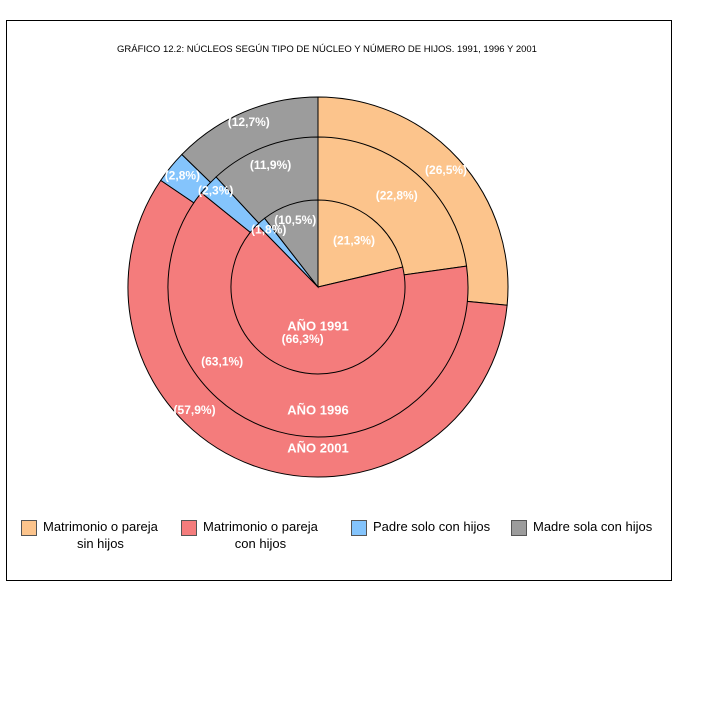  What do you see at coordinates (317, 447) in the screenshot?
I see `ring-year-label: AÑO 2001` at bounding box center [317, 447].